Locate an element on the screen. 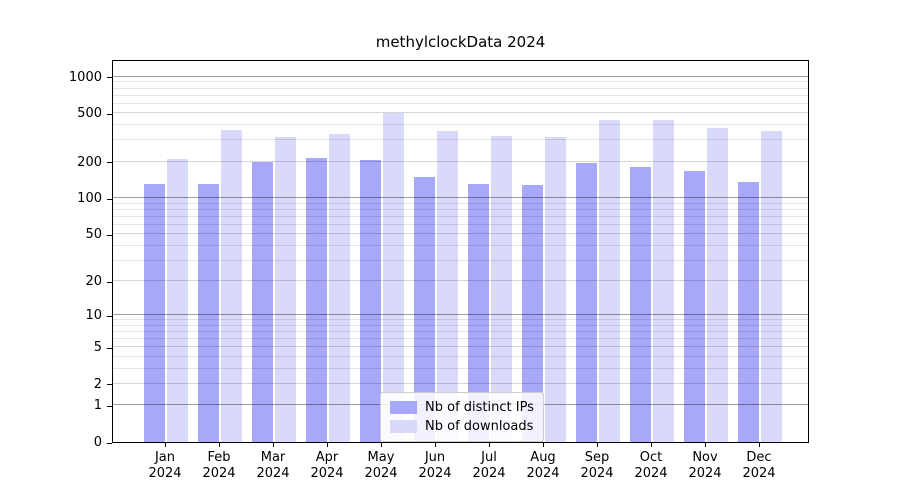  legend-label: Nb of distinct IPs is located at coordinates (479, 407).